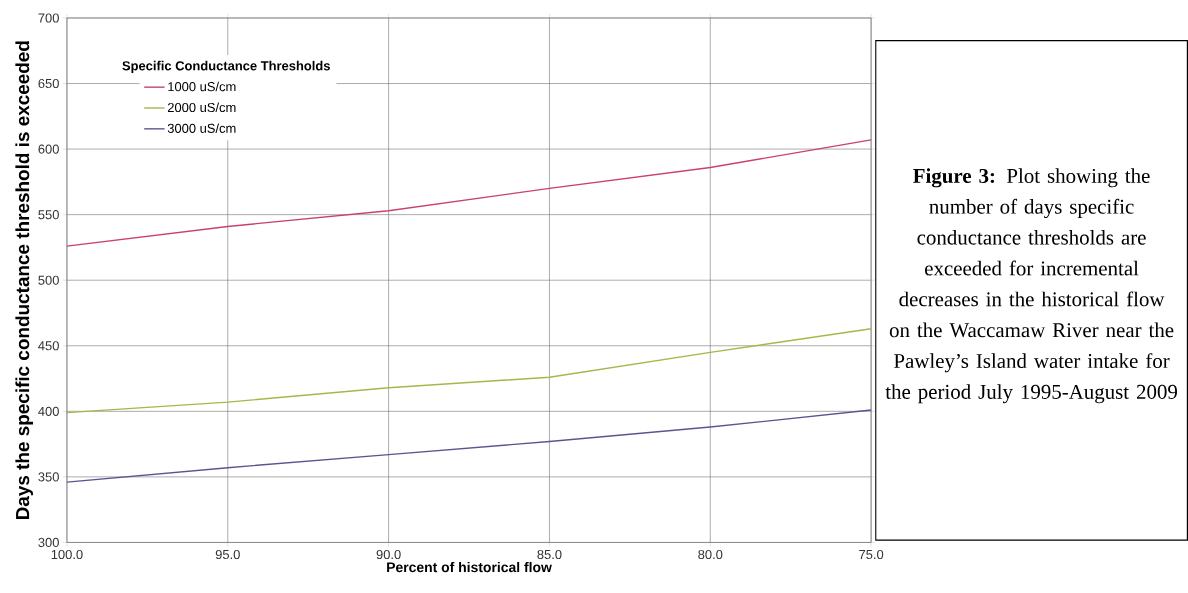 Image resolution: width=1188 pixels, height=593 pixels. I want to click on legend-label: 2000 uS/cm, so click(201, 107).